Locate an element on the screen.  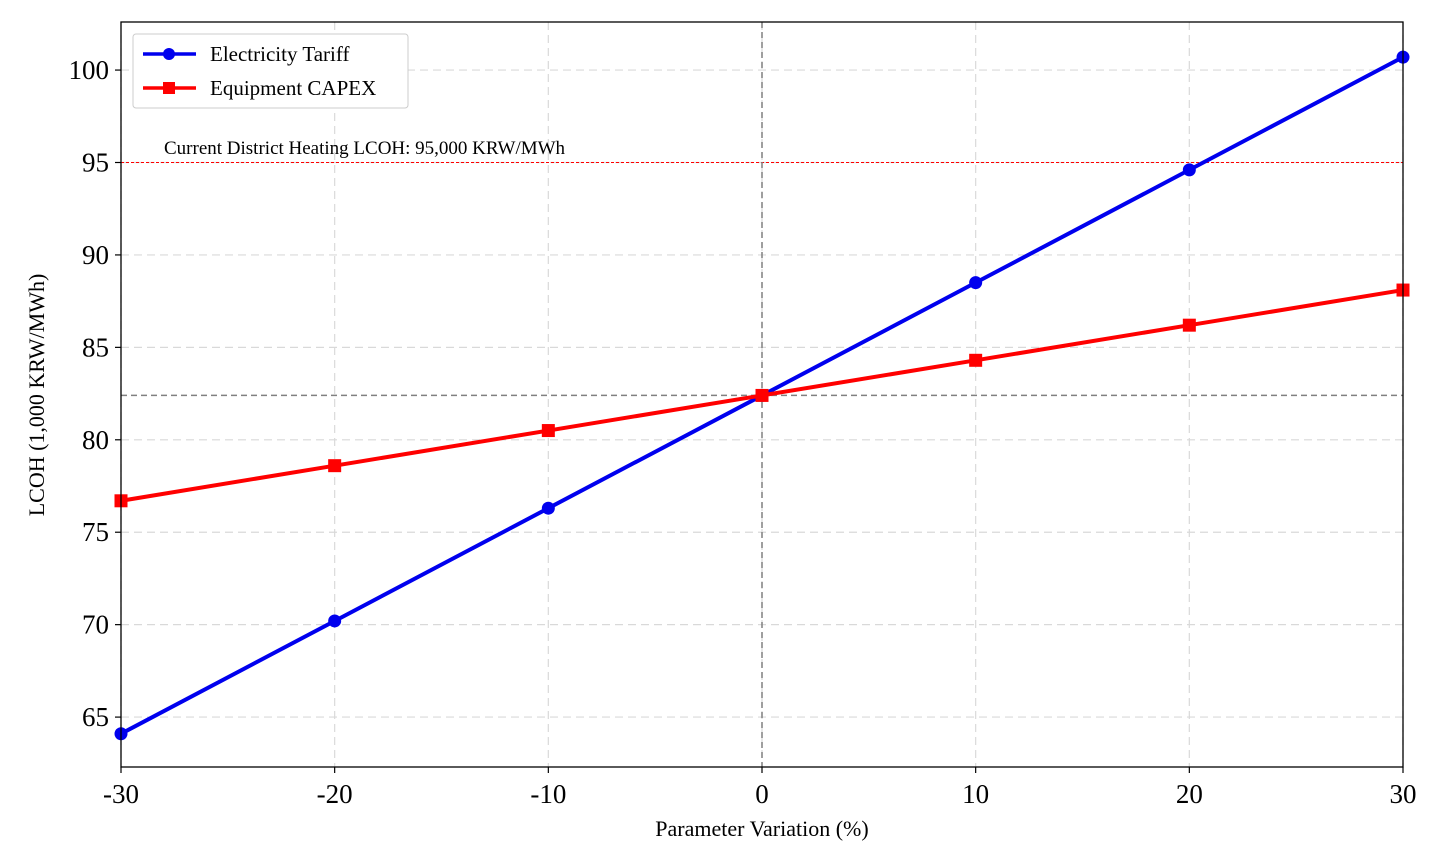
x-axis-title: Parameter Variation (%) is located at coordinates (761, 828).